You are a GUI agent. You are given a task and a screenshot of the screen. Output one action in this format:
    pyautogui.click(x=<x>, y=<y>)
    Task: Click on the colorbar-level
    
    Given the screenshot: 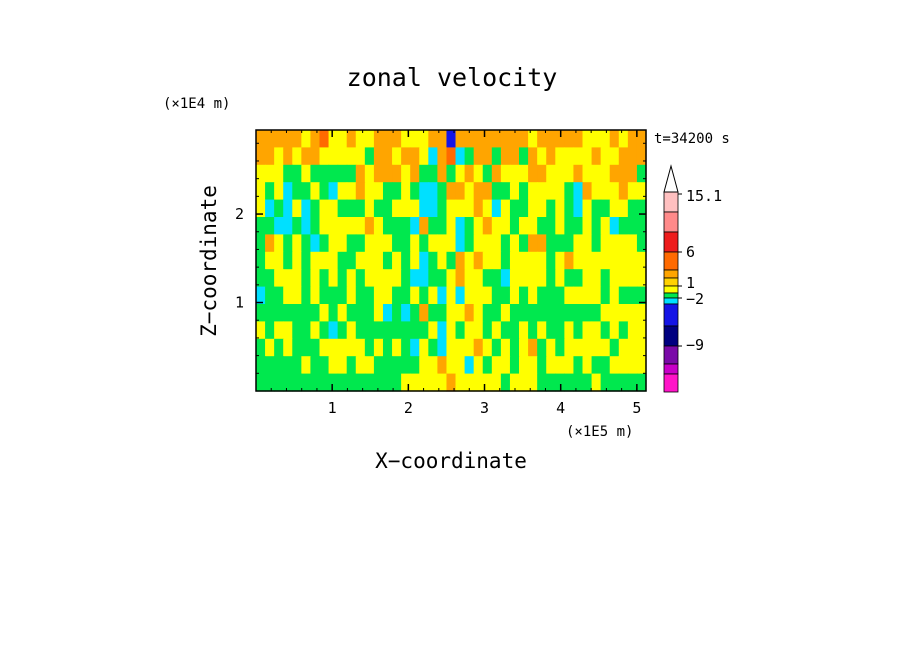 What is the action you would take?
    pyautogui.click(x=671, y=222)
    